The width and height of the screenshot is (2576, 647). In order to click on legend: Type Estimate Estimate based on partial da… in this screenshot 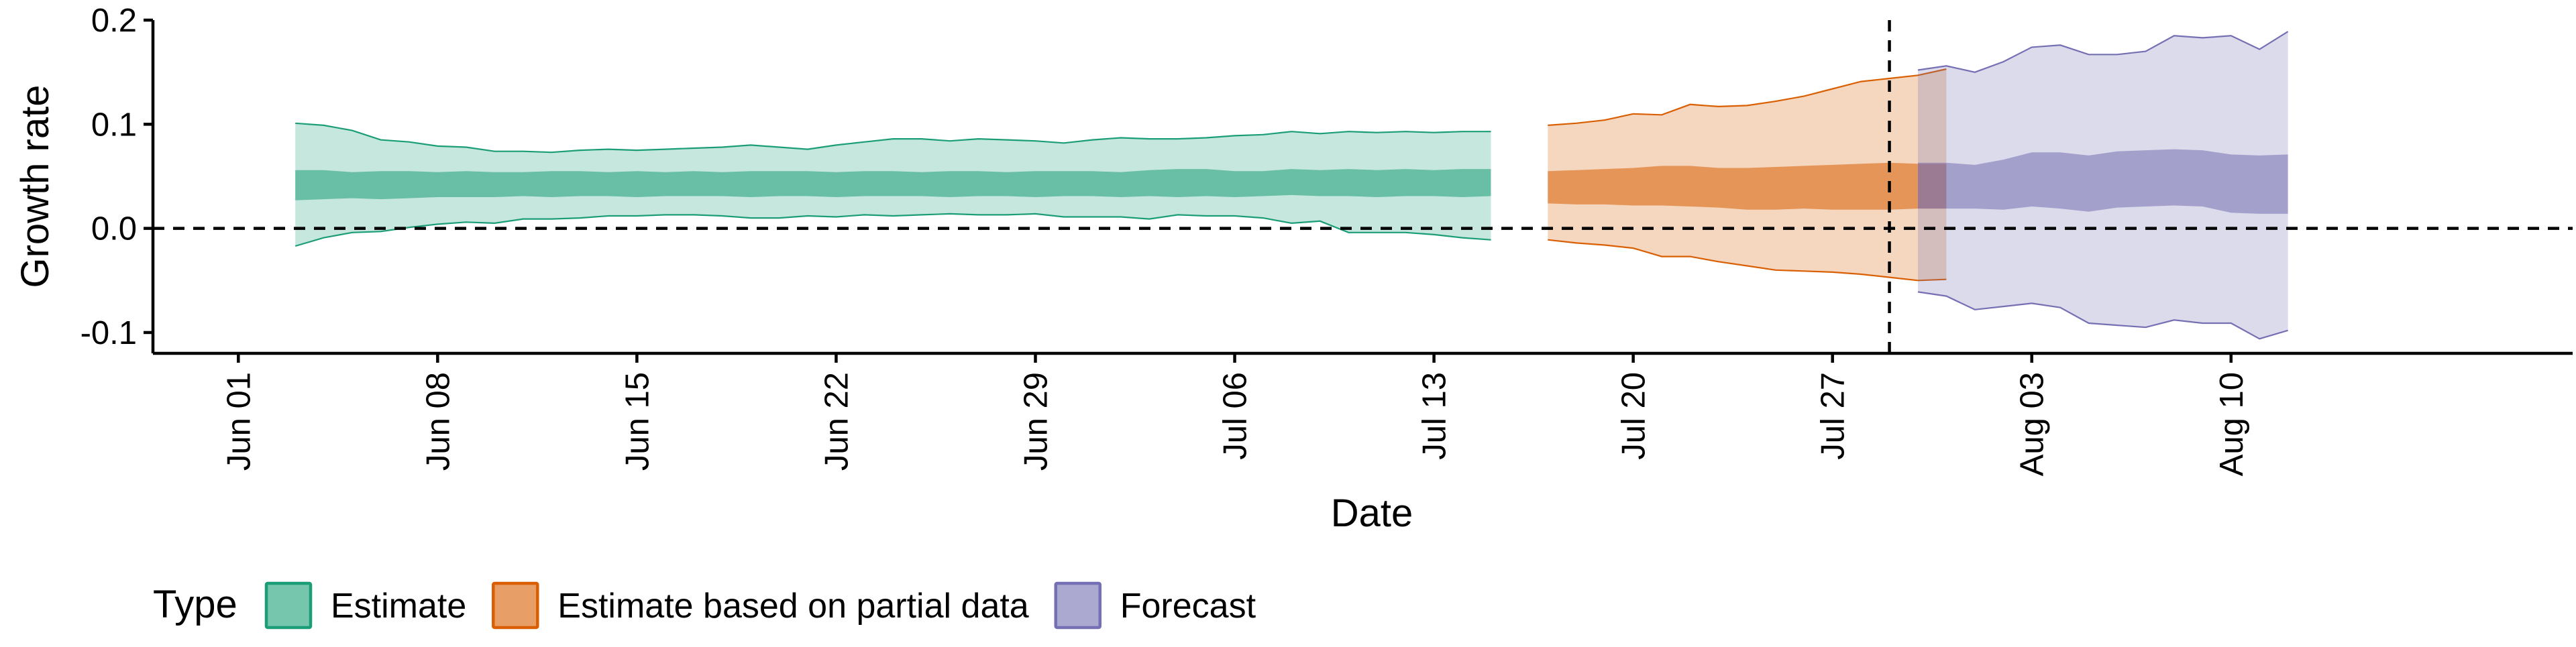, I will do `click(704, 605)`.